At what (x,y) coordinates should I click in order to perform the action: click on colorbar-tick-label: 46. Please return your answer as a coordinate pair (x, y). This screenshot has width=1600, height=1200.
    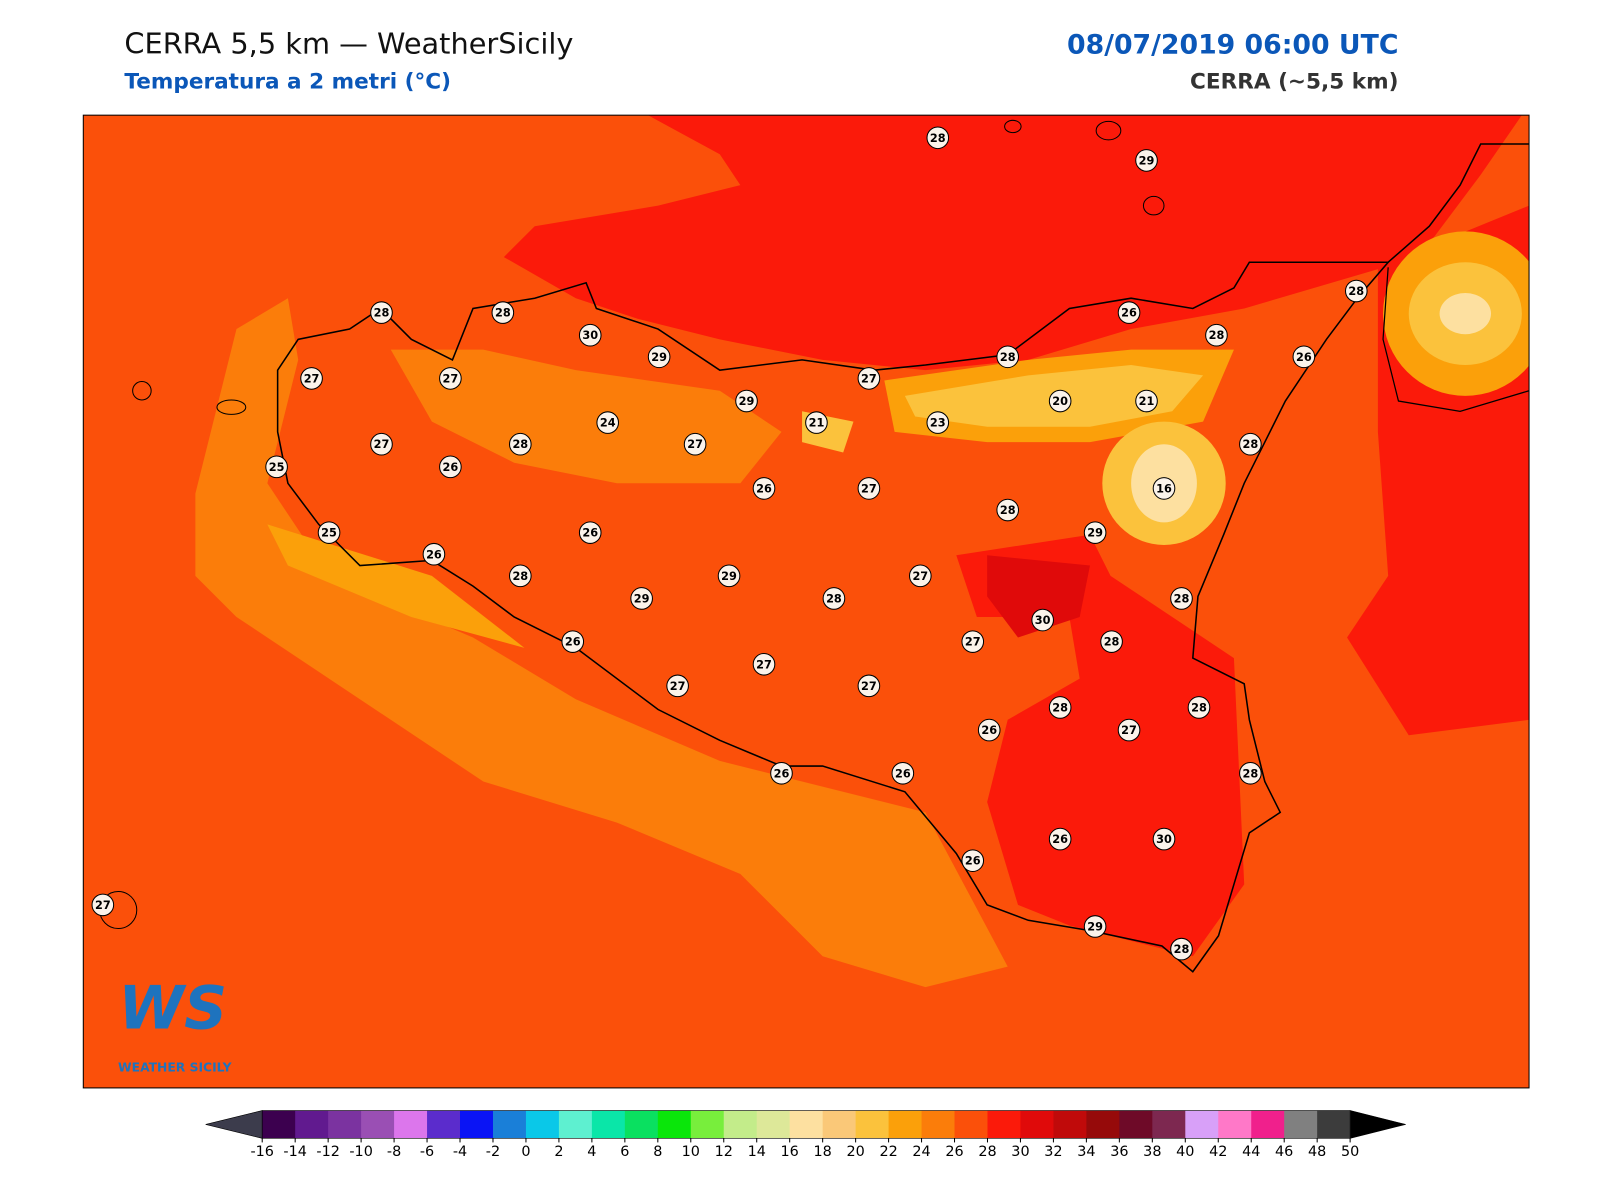
    Looking at the image, I should click on (1284, 1152).